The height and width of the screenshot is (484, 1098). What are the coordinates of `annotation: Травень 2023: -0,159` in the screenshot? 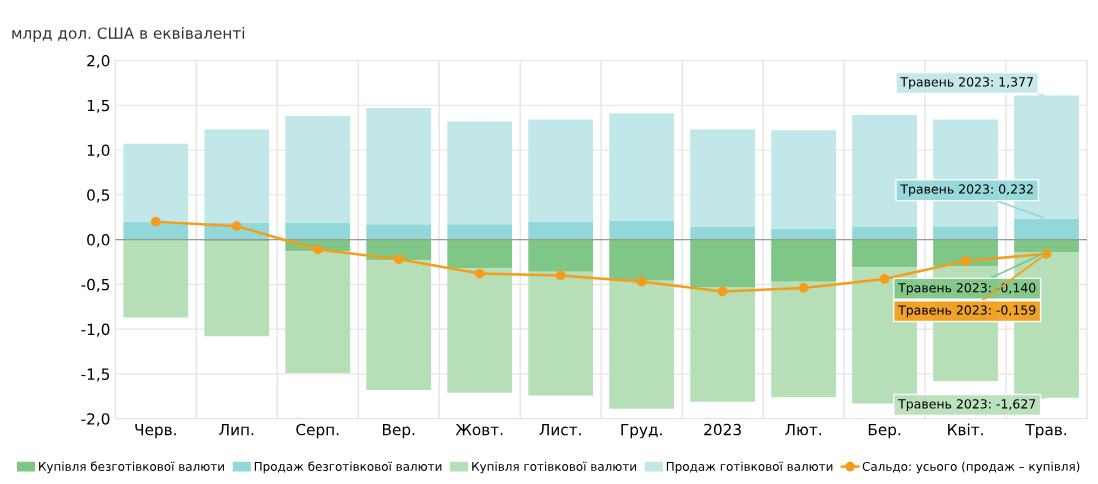 It's located at (967, 311).